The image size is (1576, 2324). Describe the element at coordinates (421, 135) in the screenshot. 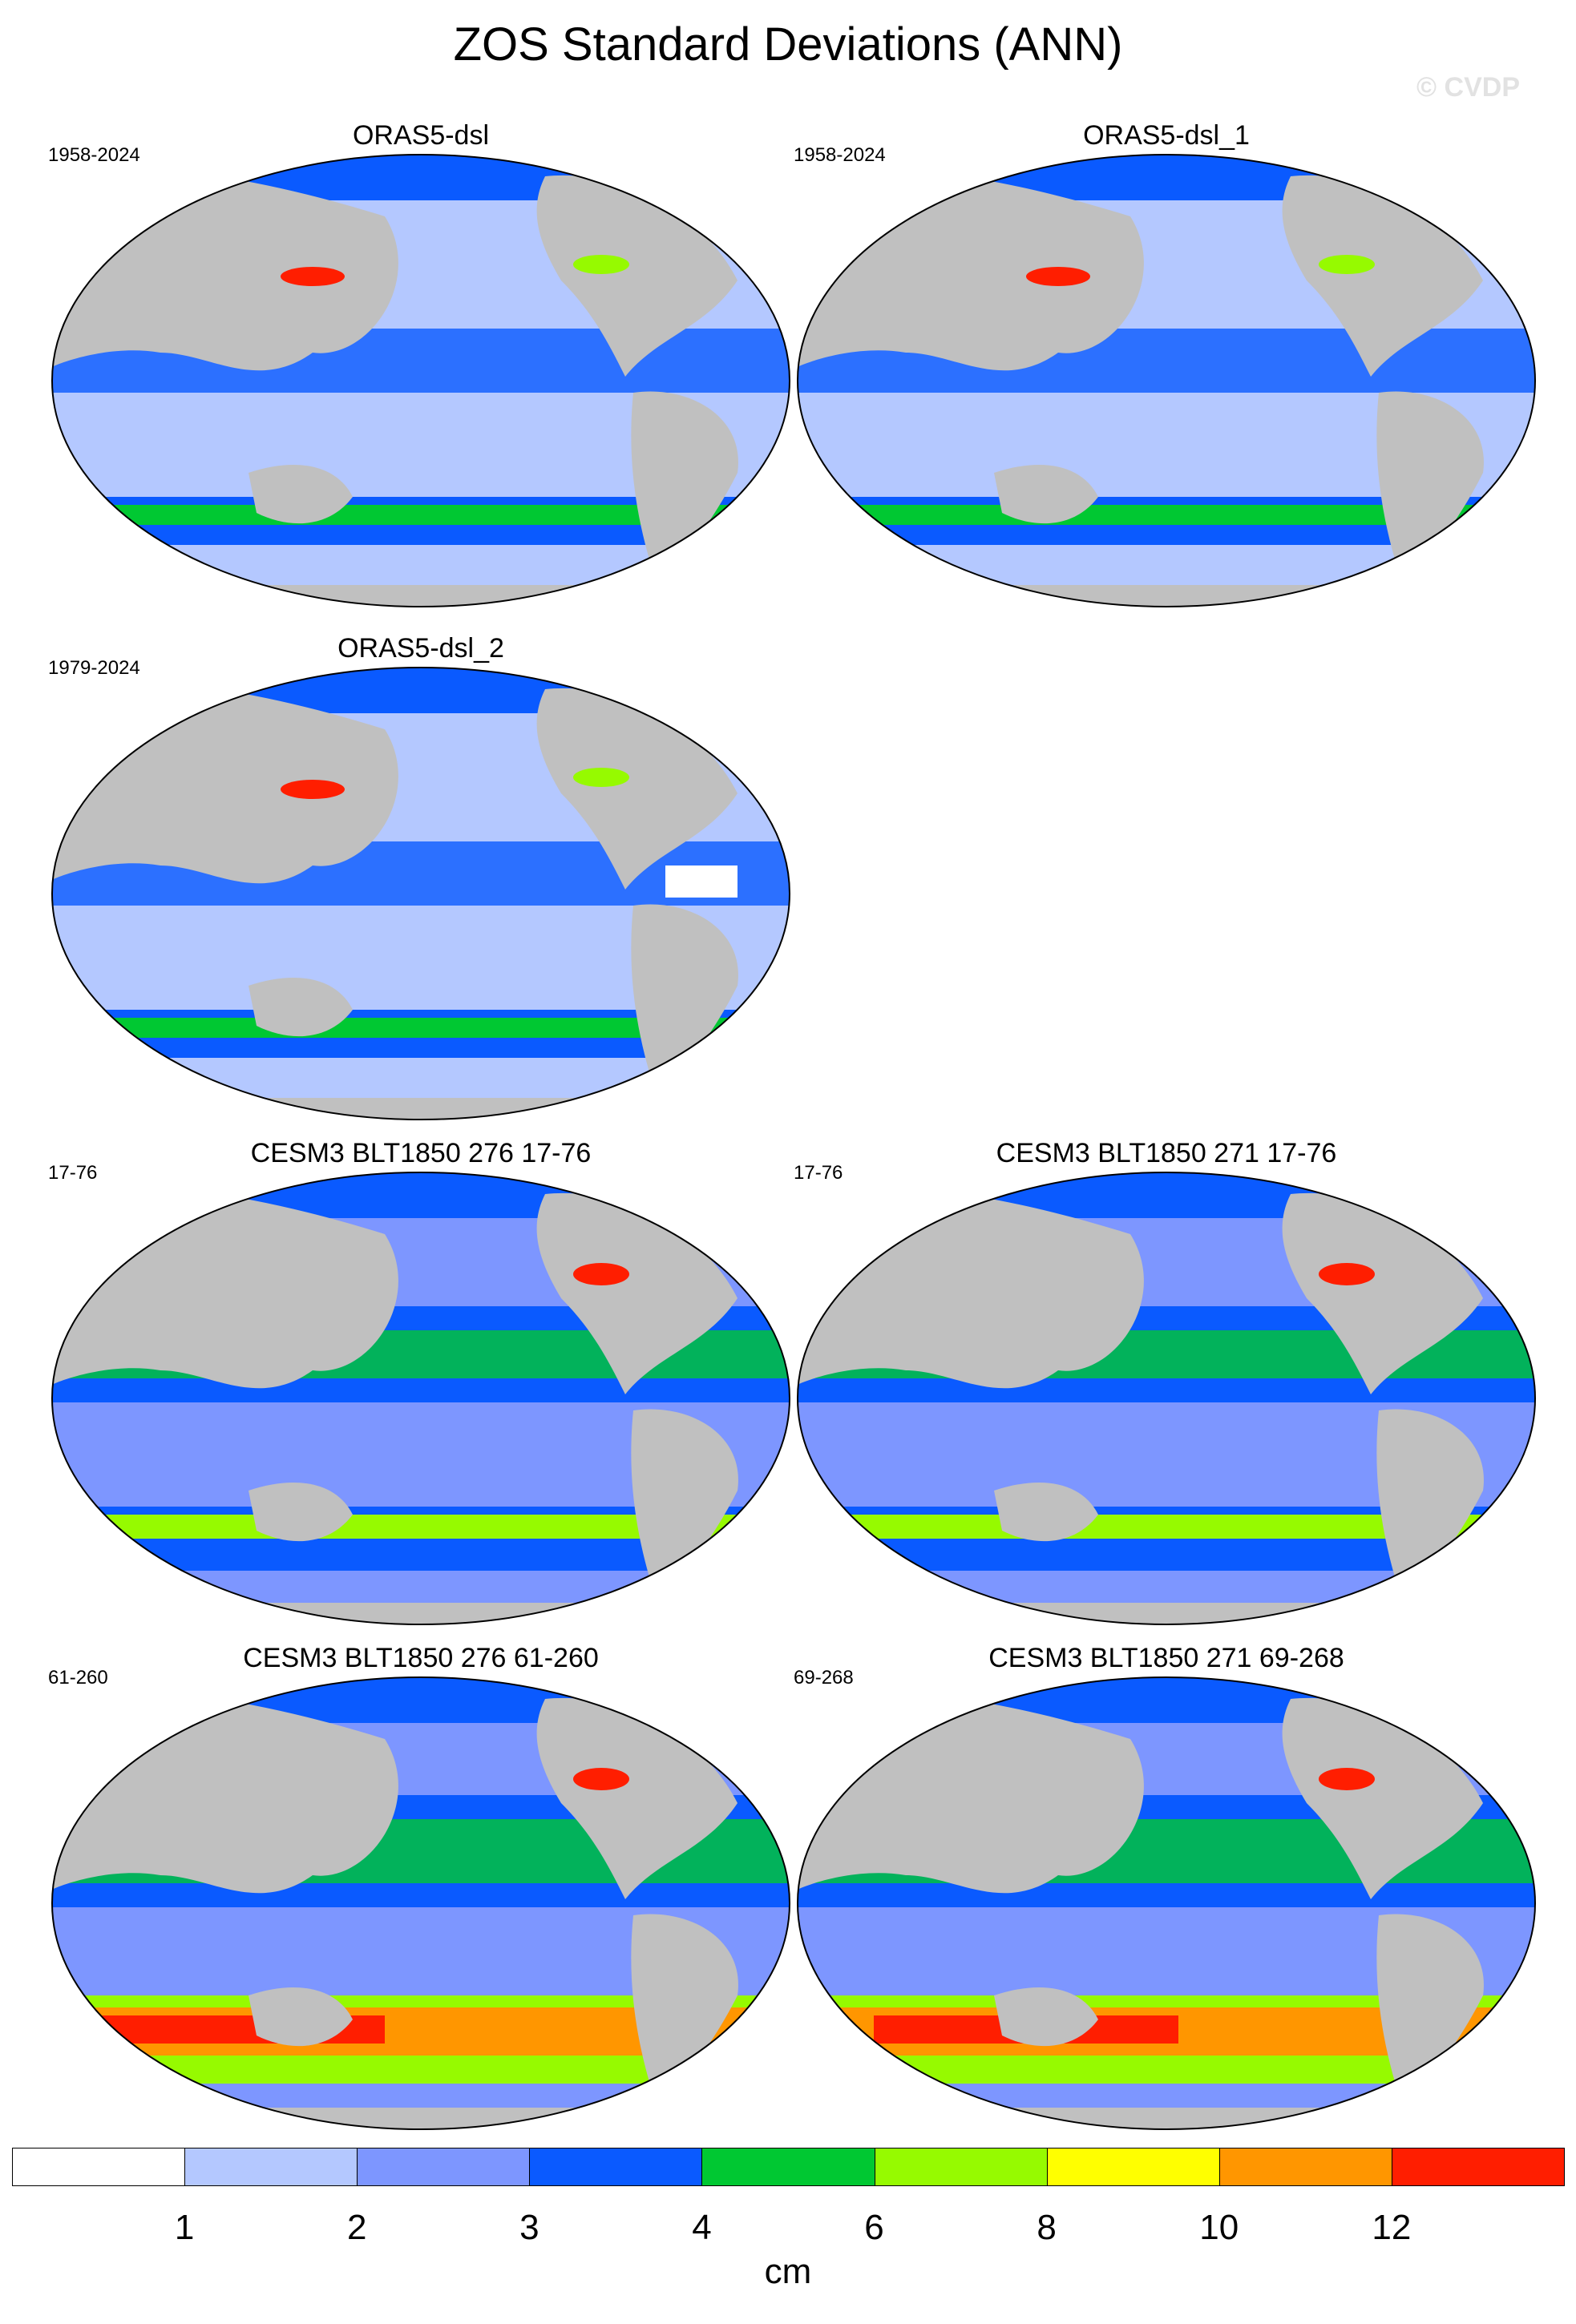

I see `panel-title: ORAS5-dsl` at that location.